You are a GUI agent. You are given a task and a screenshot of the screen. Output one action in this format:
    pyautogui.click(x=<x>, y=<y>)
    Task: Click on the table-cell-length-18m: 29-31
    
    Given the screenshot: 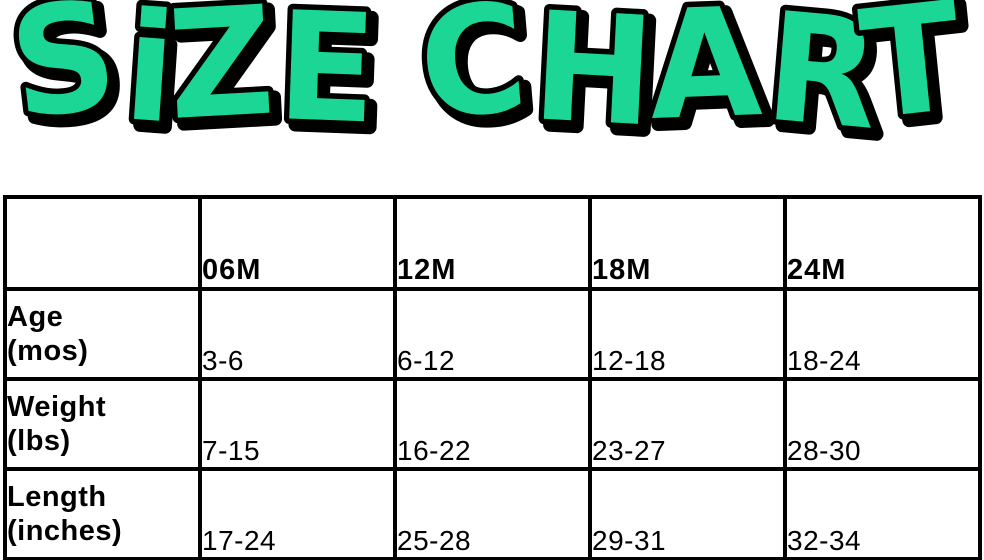 What is the action you would take?
    pyautogui.click(x=687, y=513)
    